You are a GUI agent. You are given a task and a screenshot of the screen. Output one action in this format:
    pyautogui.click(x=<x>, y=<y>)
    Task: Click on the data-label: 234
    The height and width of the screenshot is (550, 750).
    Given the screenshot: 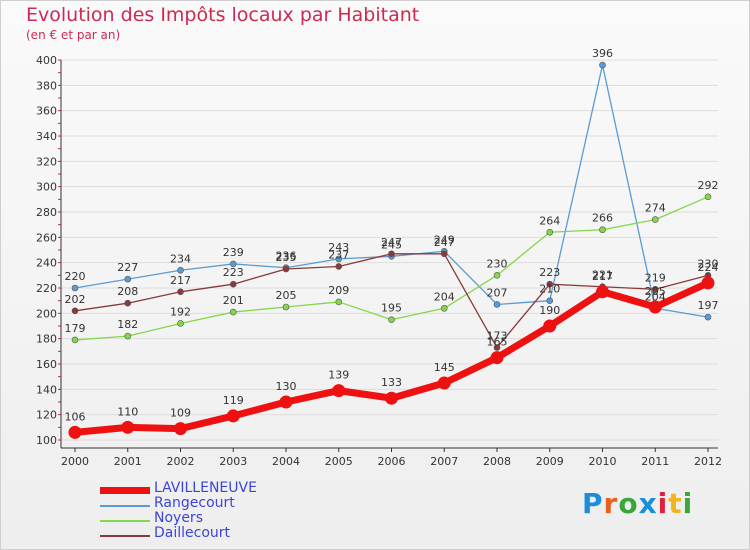 What is the action you would take?
    pyautogui.click(x=180, y=258)
    